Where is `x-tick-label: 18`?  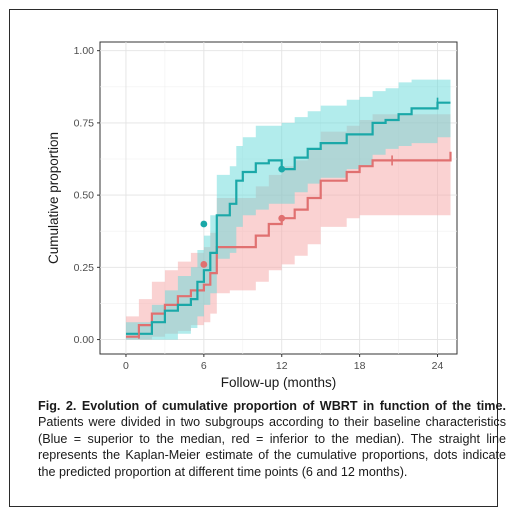
x-tick-label: 18 is located at coordinates (360, 366).